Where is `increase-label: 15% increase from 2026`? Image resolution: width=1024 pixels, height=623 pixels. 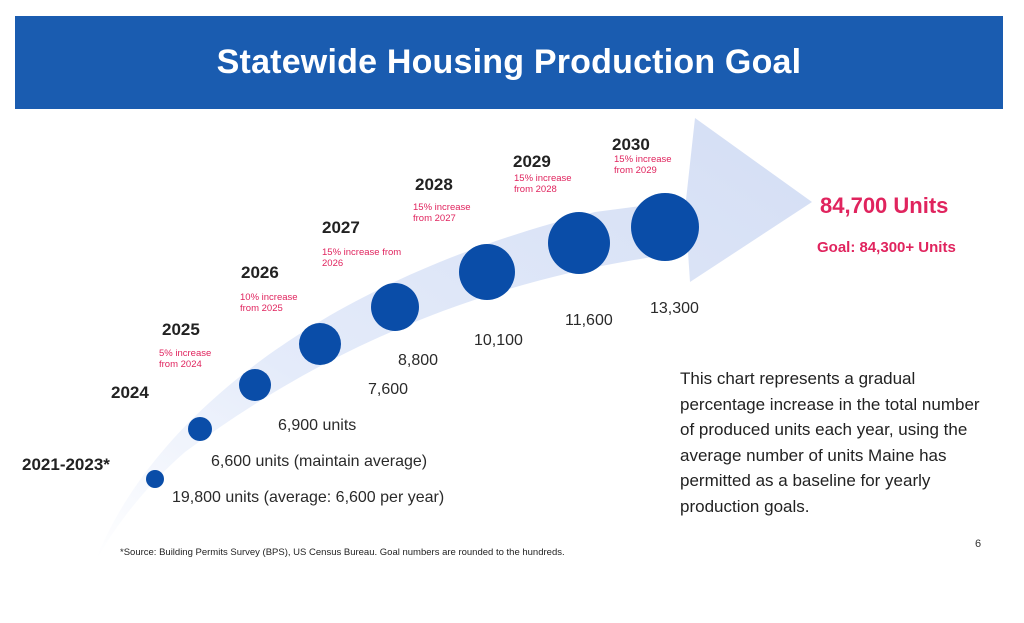 increase-label: 15% increase from 2026 is located at coordinates (361, 258).